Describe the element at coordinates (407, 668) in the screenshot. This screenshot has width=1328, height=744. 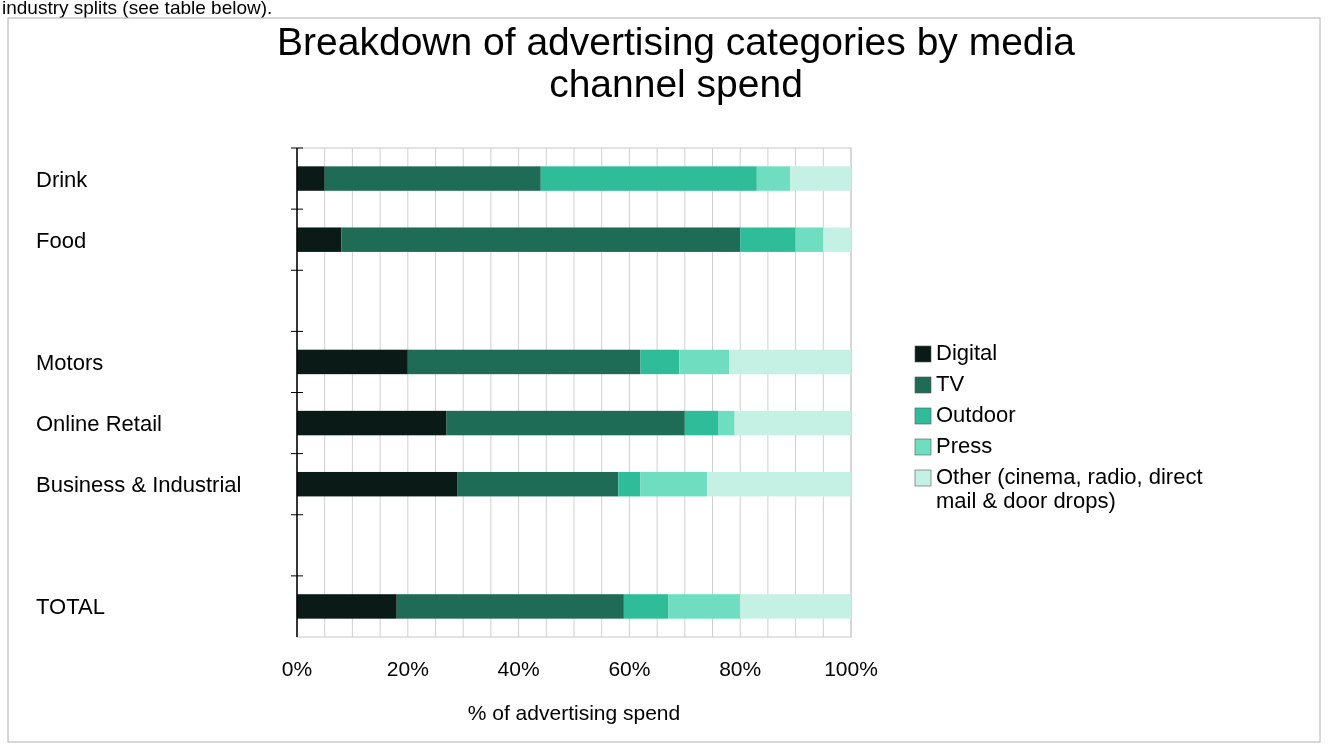
I see `x-tick-label: 20%` at that location.